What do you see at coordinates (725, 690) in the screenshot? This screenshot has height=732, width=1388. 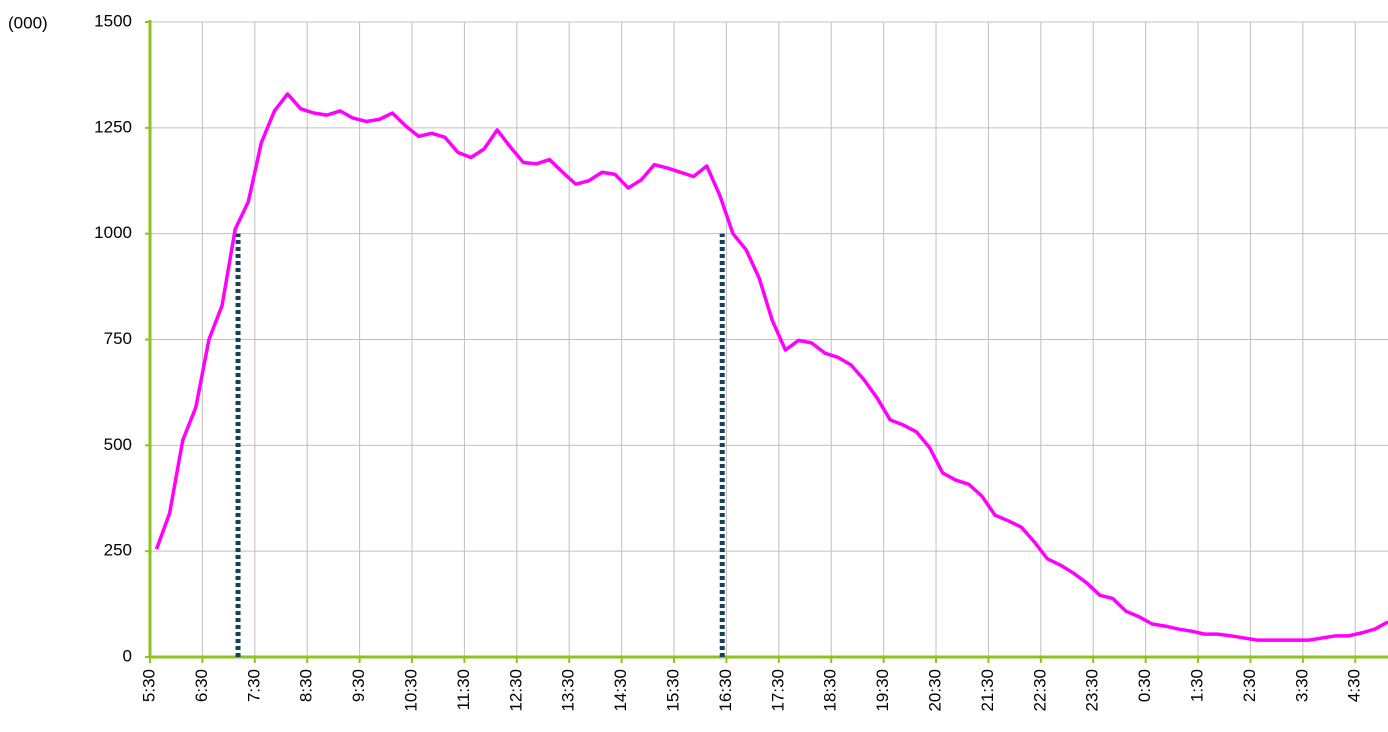 I see `x-tick-label: 16:30` at bounding box center [725, 690].